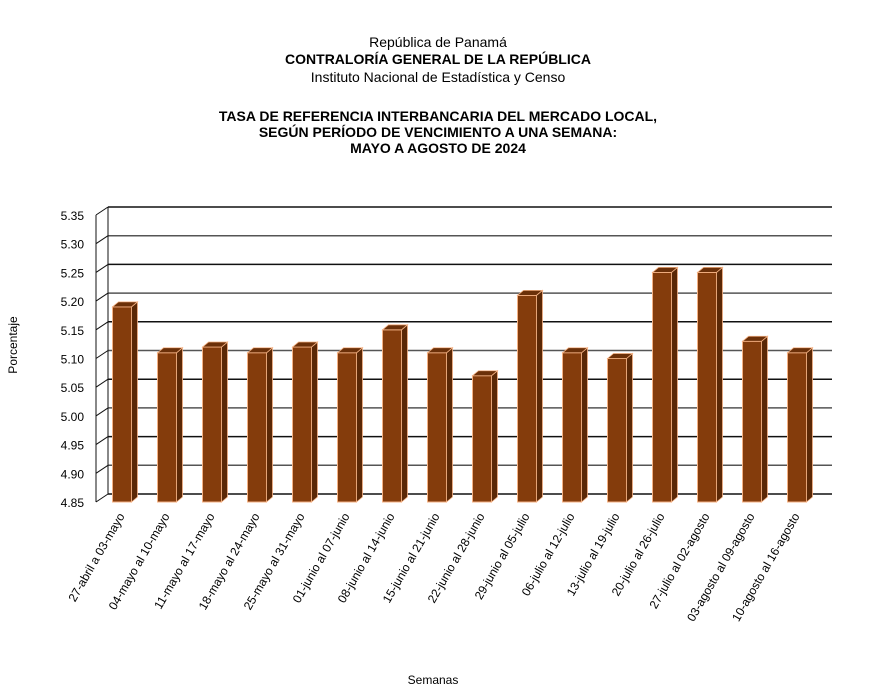 This screenshot has width=876, height=694. I want to click on y-tick-label: 5.00, so click(73, 417).